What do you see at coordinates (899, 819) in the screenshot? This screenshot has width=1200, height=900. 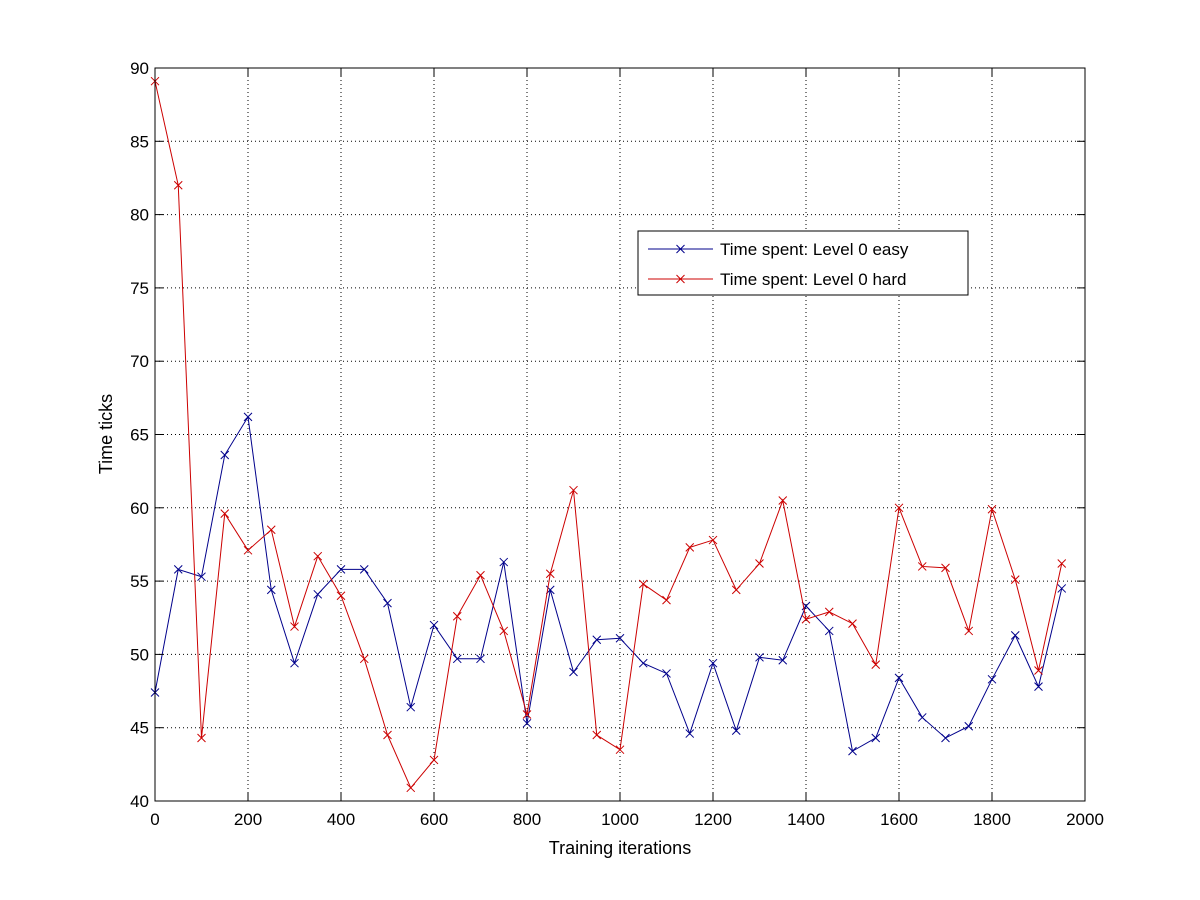 I see `x-tick-label: 1600` at bounding box center [899, 819].